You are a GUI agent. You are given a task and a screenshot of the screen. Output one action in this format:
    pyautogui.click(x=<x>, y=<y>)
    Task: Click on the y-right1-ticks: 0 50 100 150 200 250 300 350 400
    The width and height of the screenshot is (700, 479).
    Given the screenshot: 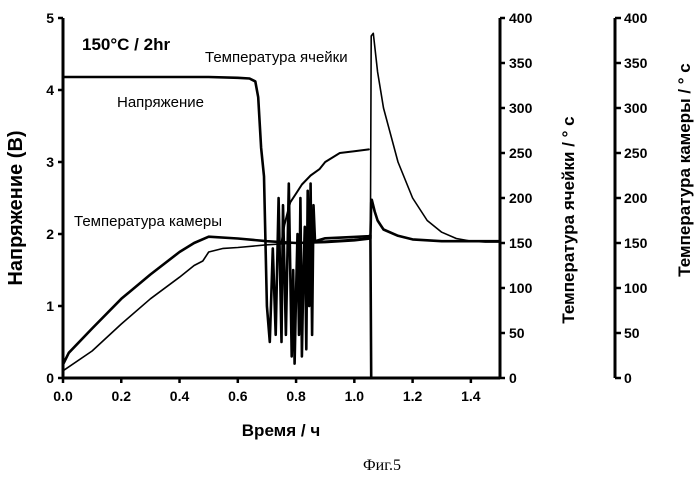 What is the action you would take?
    pyautogui.click(x=516, y=198)
    